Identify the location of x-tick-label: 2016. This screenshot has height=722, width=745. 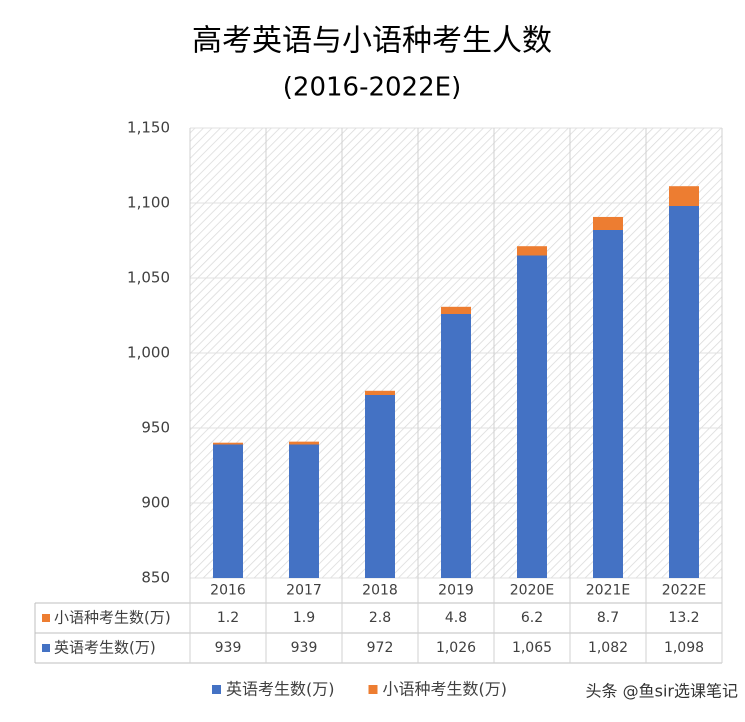
(228, 591).